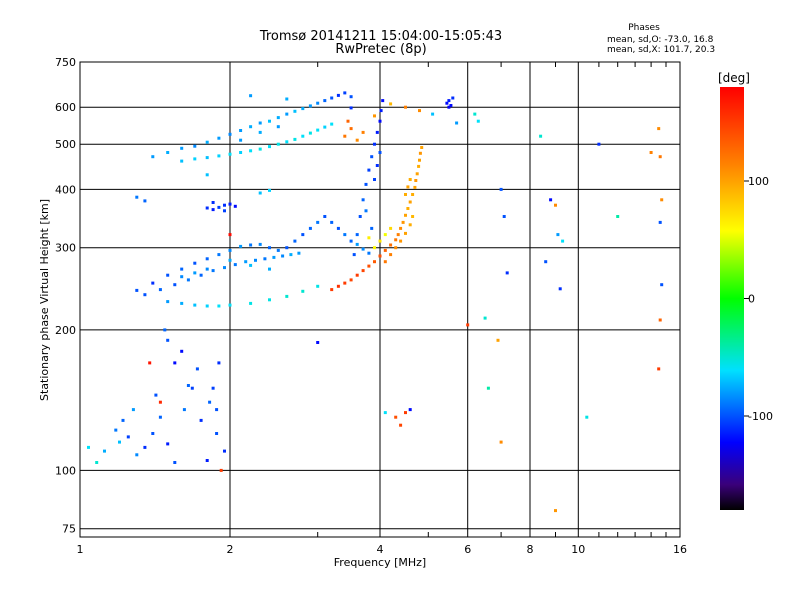  Describe the element at coordinates (734, 78) in the screenshot. I see `colorbar-label: [deg]` at that location.